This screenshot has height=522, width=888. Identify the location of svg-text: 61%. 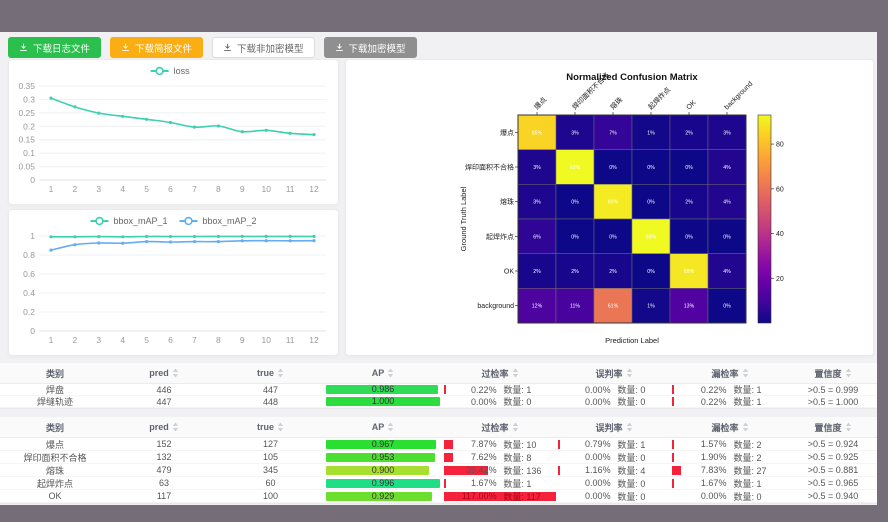
(613, 307).